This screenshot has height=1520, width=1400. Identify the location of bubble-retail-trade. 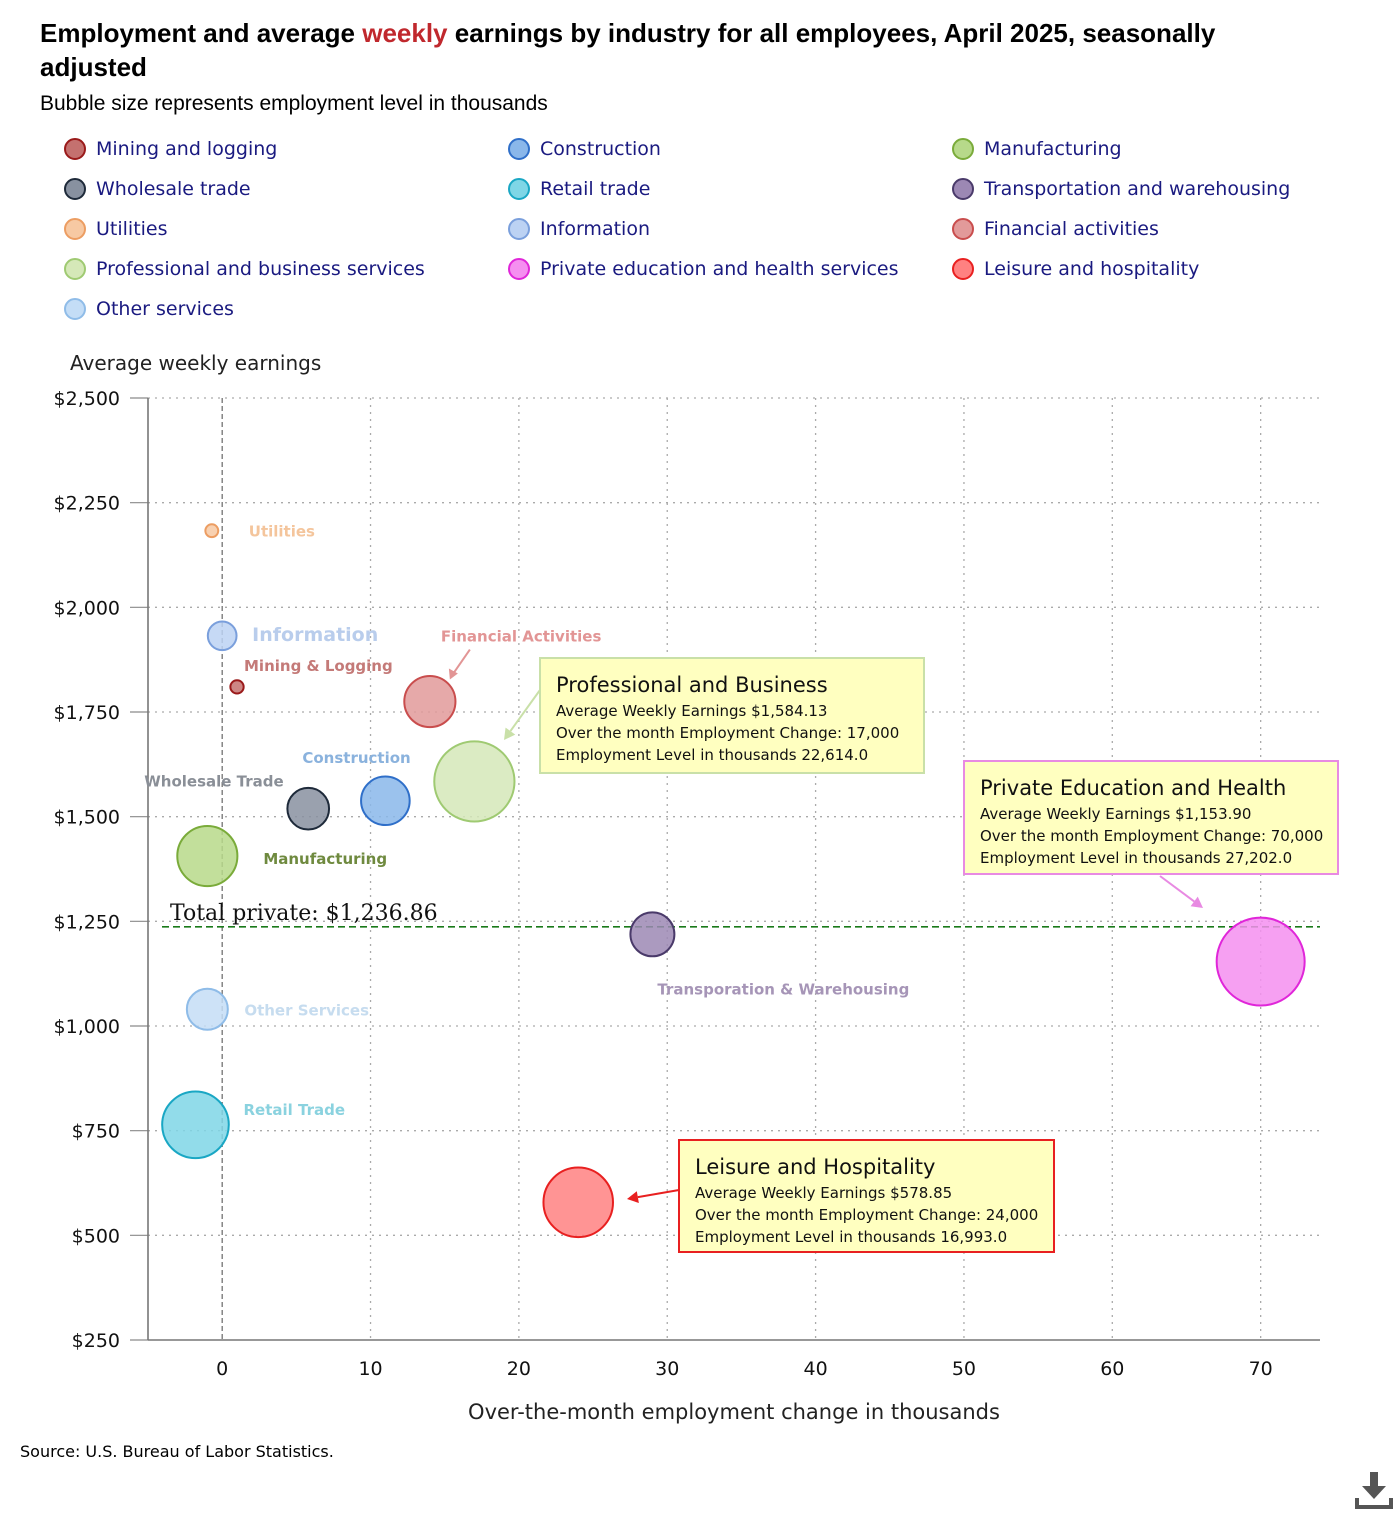
(195, 1125).